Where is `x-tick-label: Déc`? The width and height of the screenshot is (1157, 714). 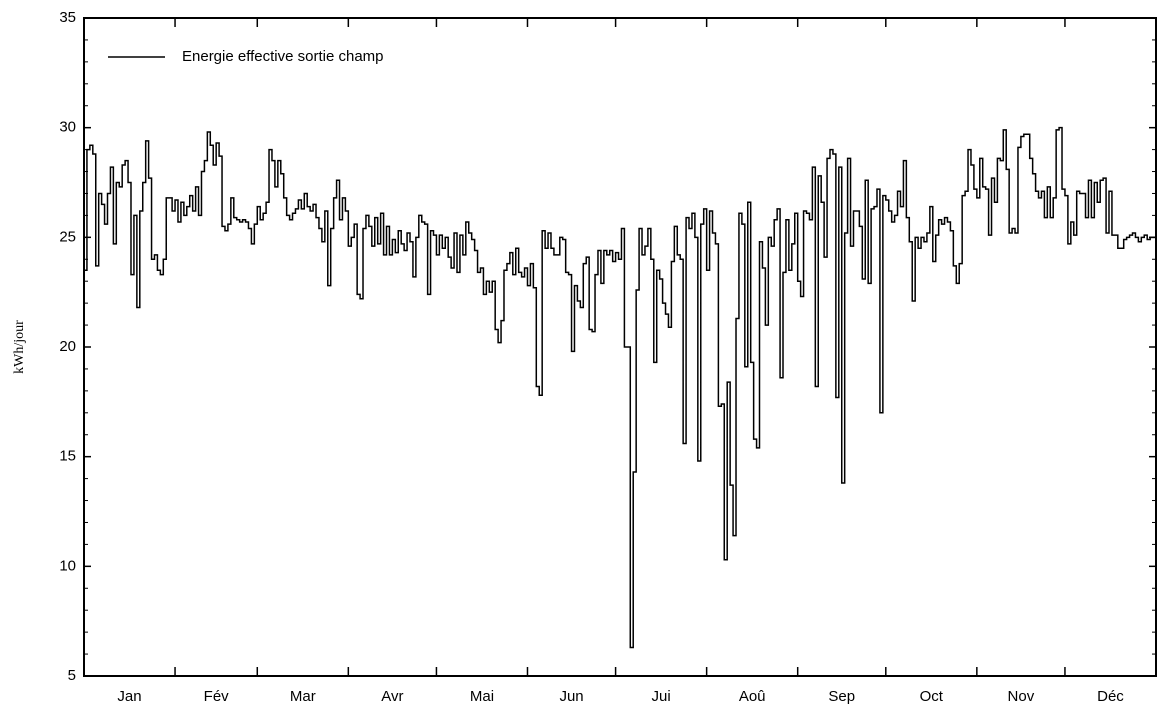
x-tick-label: Déc is located at coordinates (1110, 696).